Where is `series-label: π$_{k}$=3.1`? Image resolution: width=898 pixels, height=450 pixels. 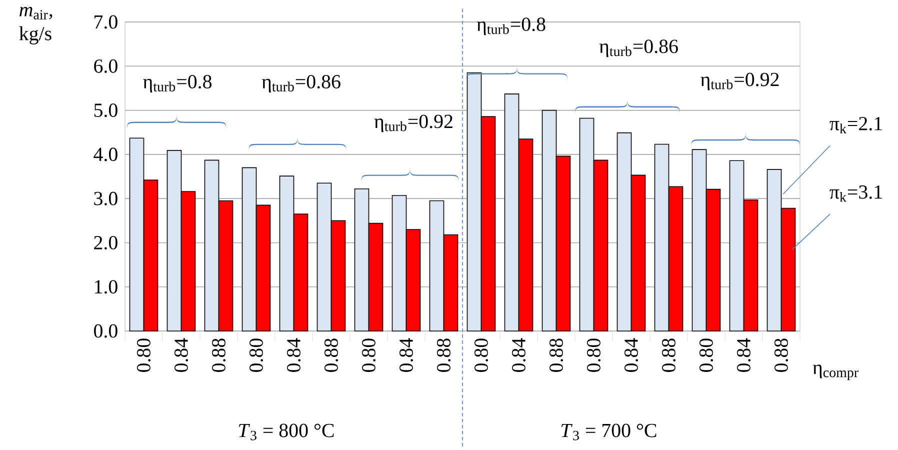 series-label: π$_{k}$=3.1 is located at coordinates (856, 193).